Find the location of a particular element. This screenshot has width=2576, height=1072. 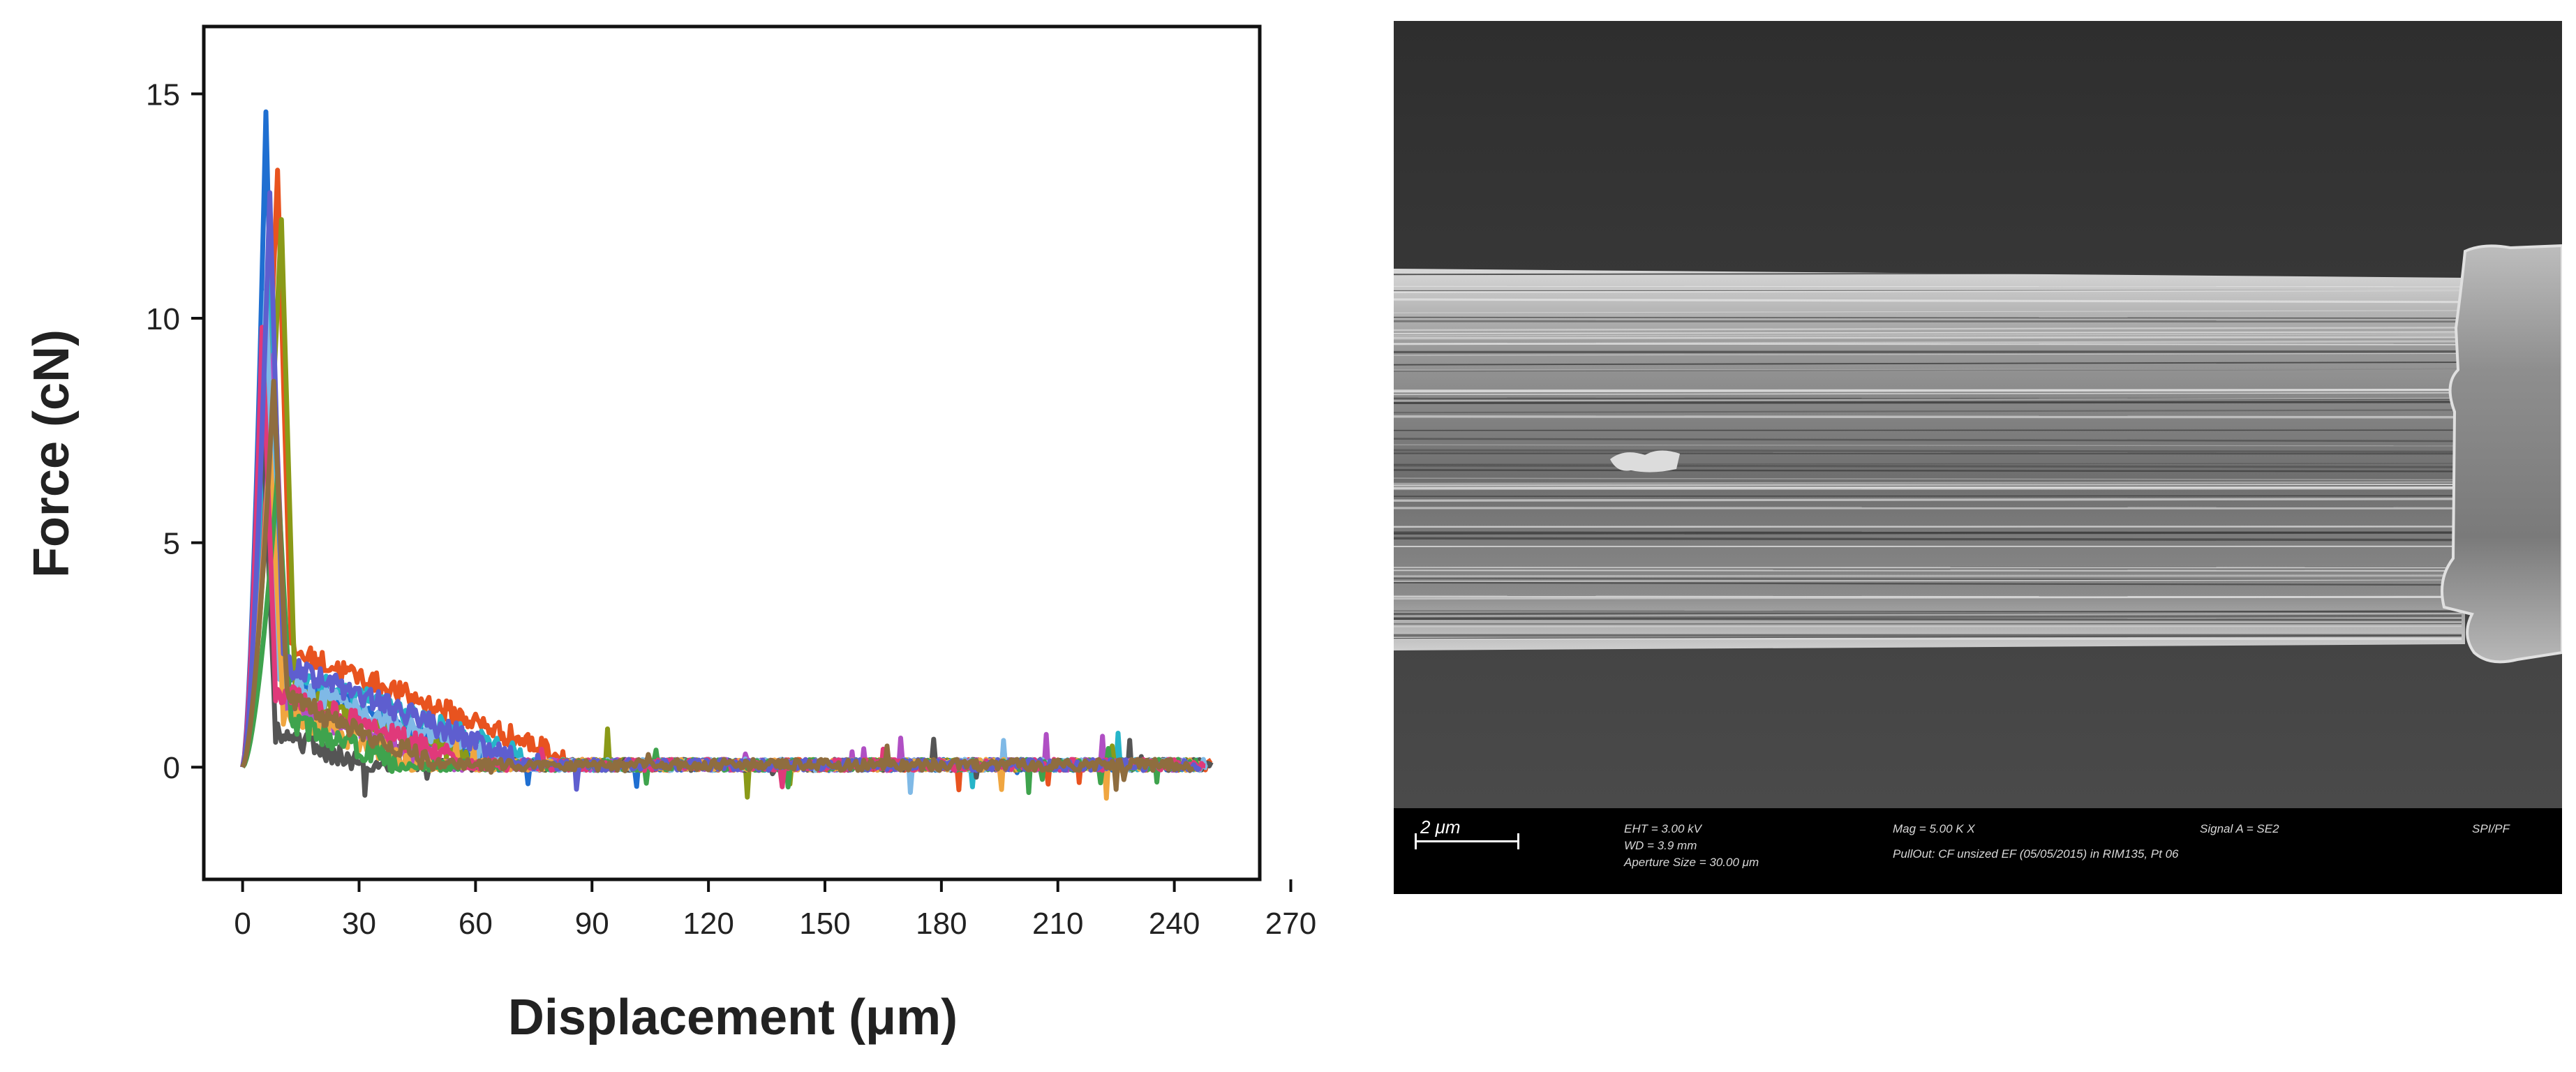

x-tick-label: 60 is located at coordinates (476, 924).